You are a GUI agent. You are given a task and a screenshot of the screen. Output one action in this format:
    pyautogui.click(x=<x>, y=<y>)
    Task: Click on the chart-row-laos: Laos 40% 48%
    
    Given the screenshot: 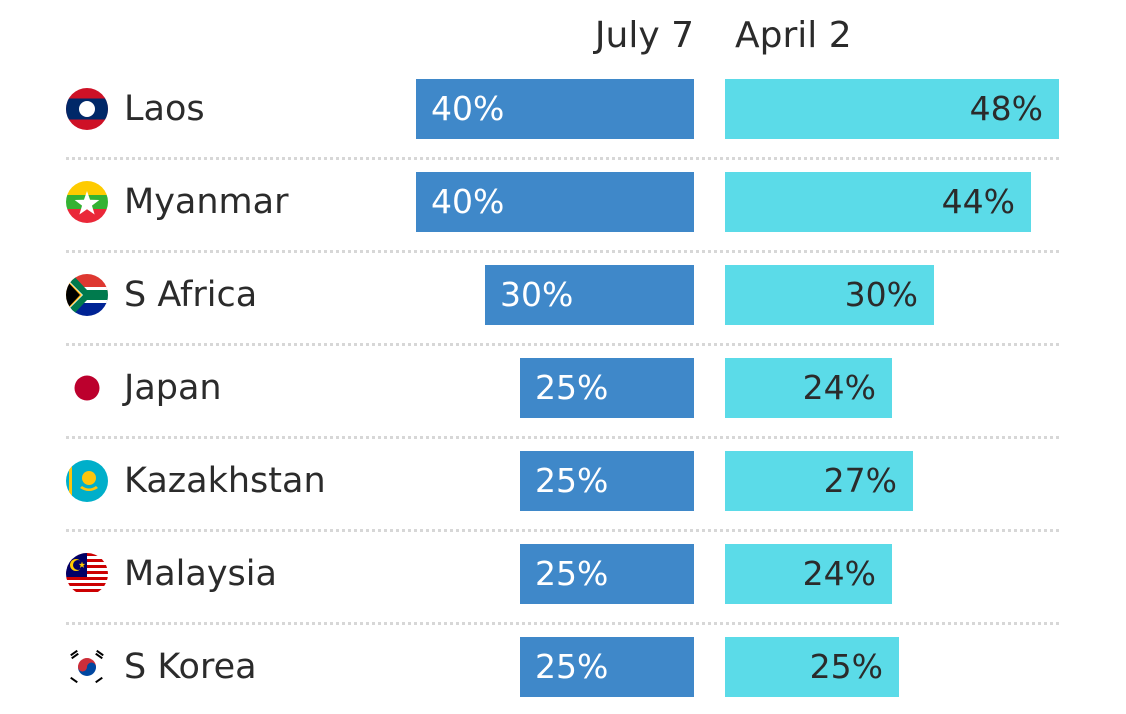 What is the action you would take?
    pyautogui.click(x=563, y=108)
    